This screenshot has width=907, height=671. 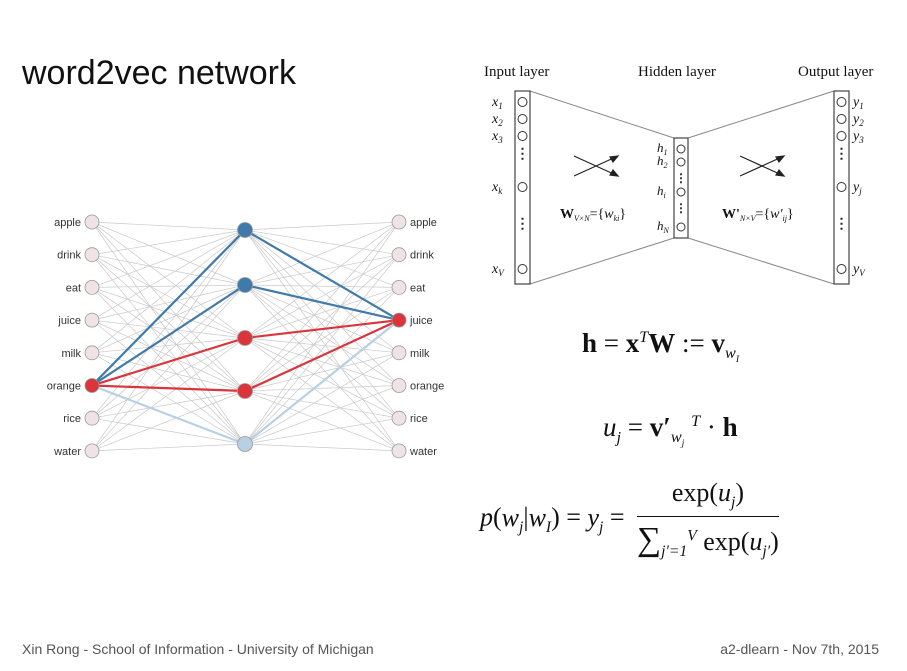 I want to click on hidden-unit-hN, so click(x=681, y=227).